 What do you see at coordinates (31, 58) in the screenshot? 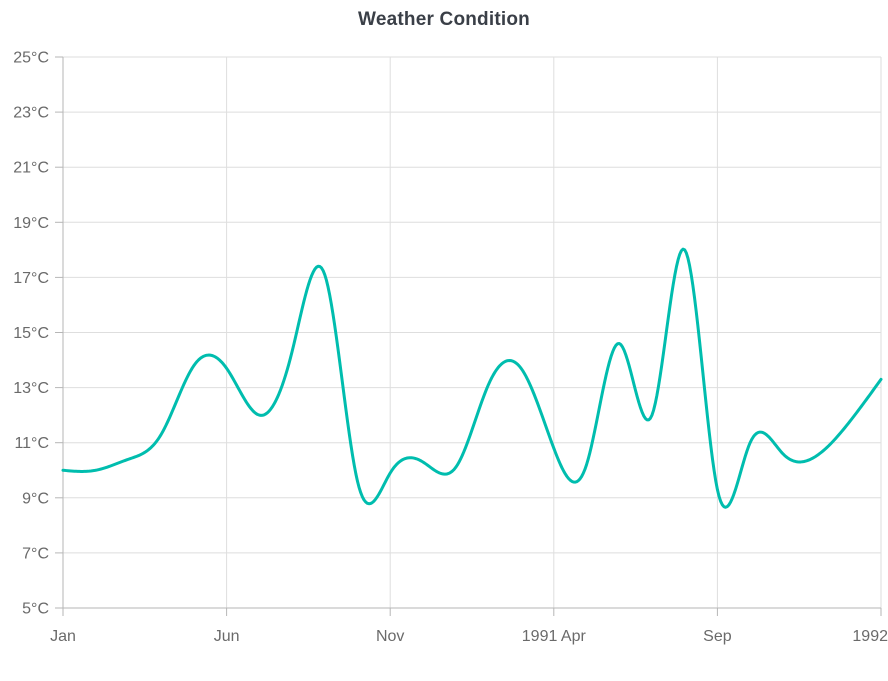
I see `y-axis-tick-label: 25°C` at bounding box center [31, 58].